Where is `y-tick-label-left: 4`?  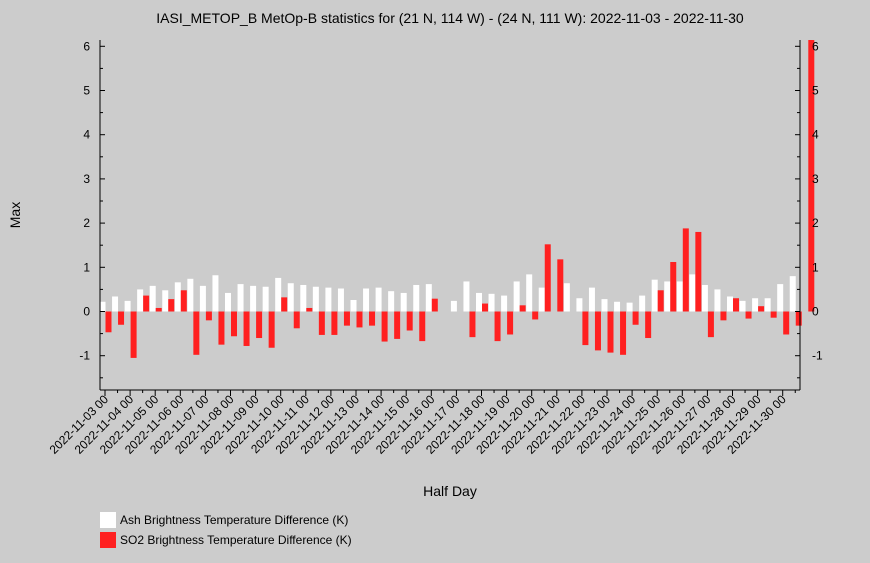 y-tick-label-left: 4 is located at coordinates (86, 135).